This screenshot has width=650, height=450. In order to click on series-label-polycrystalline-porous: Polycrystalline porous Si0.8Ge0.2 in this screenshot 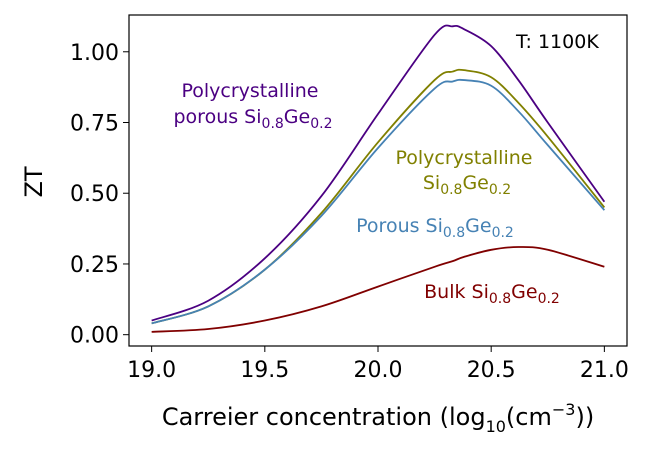, I will do `click(253, 106)`.